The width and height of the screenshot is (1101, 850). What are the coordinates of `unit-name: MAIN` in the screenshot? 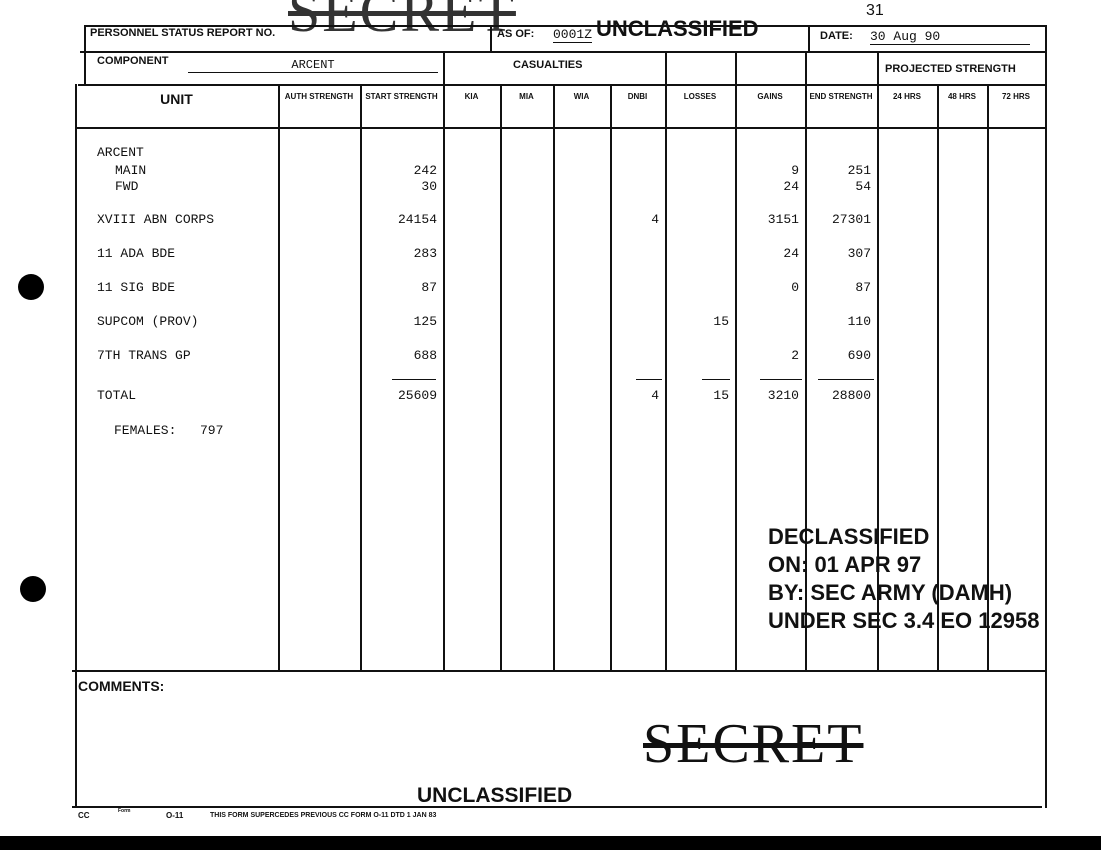 It's located at (131, 170).